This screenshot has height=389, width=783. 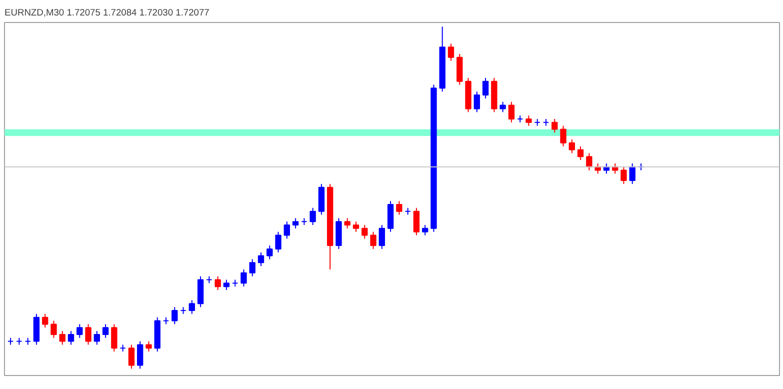 What do you see at coordinates (107, 13) in the screenshot?
I see `chart-title: EURNZD,M30 1.72075 1.72084 1.72030 1.72077` at bounding box center [107, 13].